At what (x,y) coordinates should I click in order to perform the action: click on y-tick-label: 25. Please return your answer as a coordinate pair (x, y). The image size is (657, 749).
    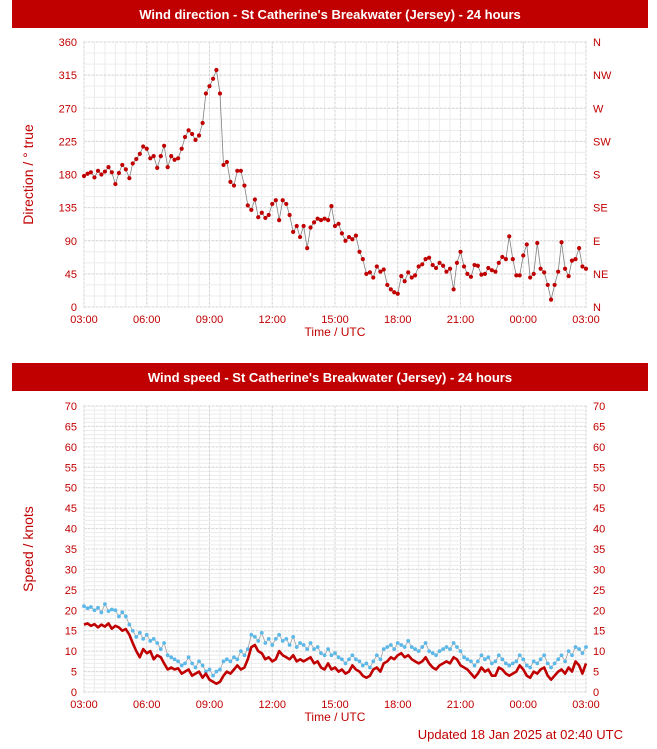
    Looking at the image, I should click on (71, 591).